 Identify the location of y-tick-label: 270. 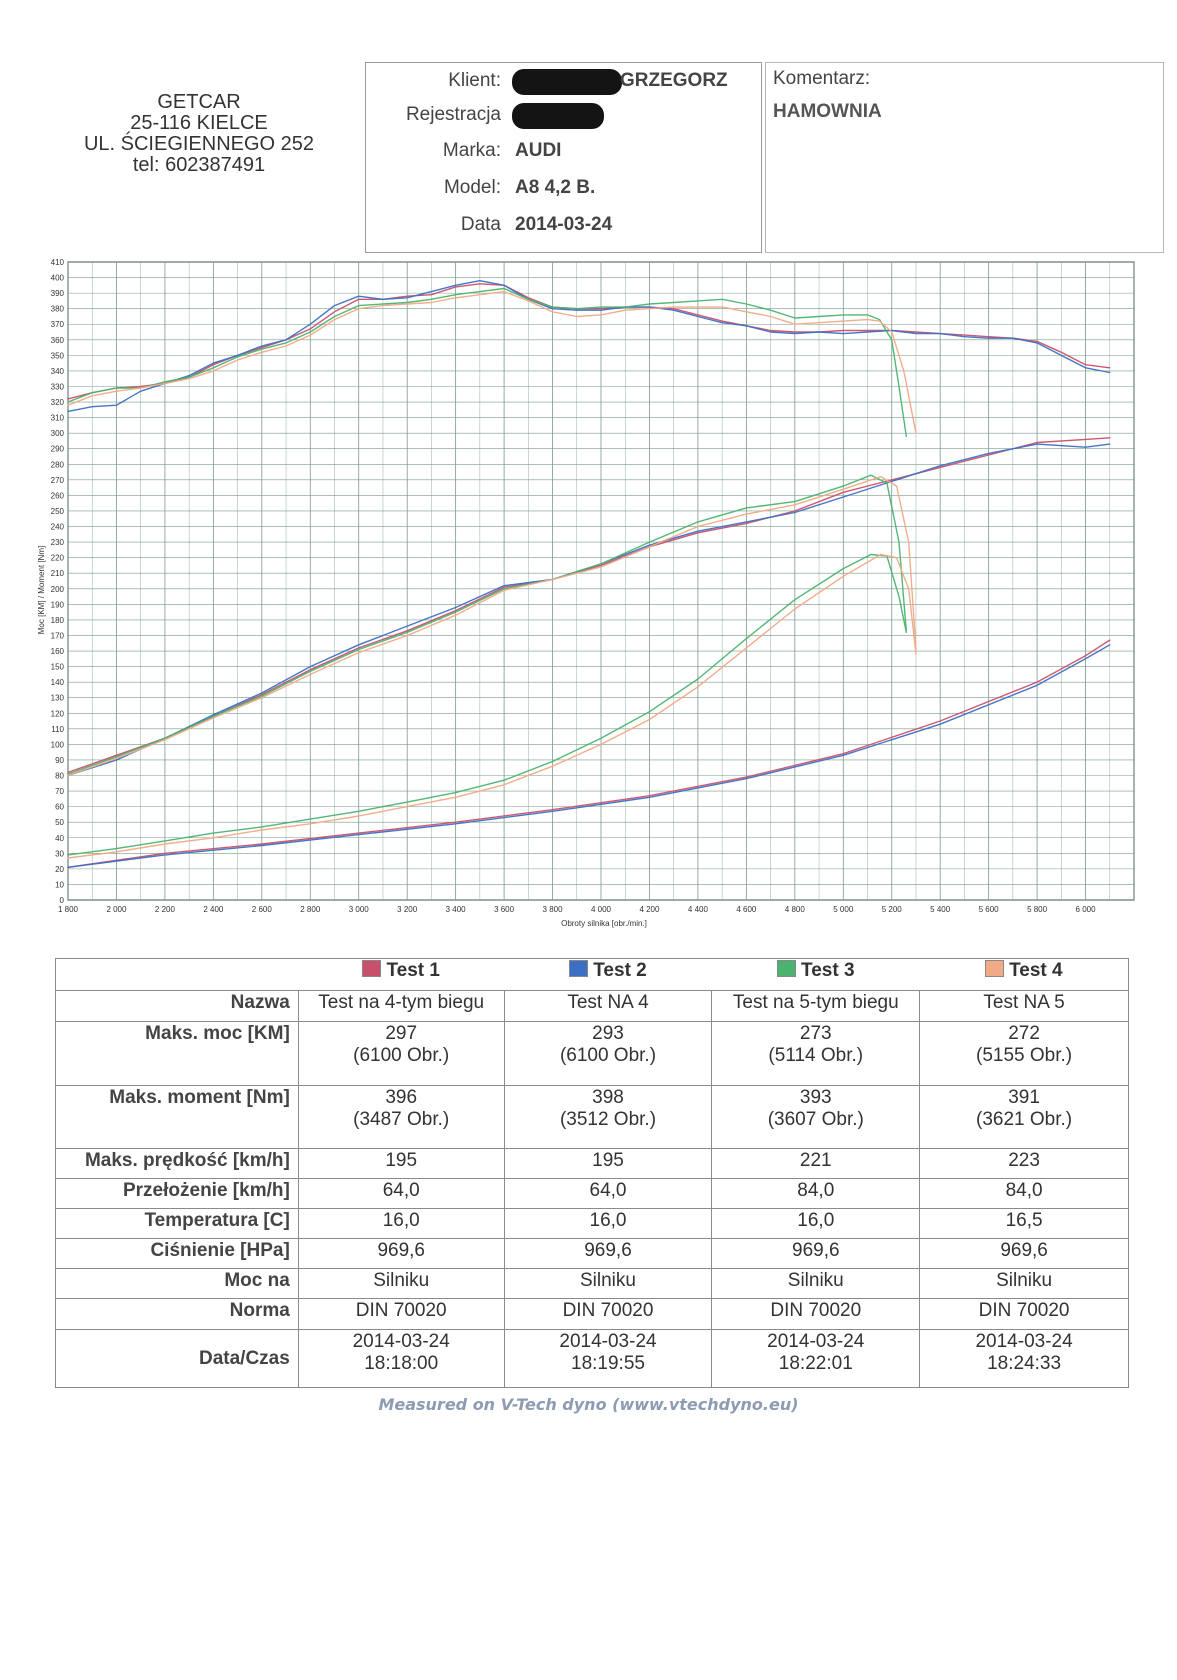
(58, 480).